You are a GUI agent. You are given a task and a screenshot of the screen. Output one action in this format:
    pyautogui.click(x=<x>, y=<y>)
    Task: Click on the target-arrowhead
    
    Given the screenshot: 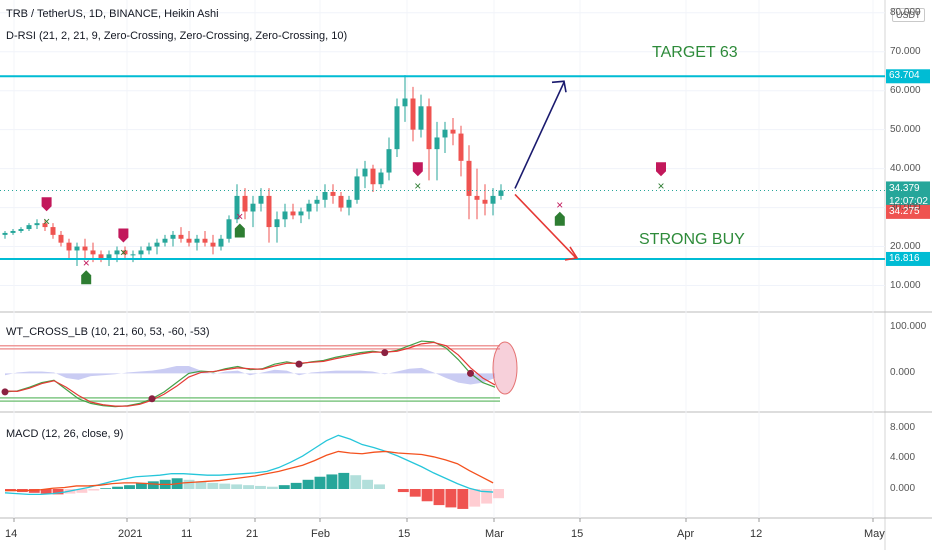 What is the action you would take?
    pyautogui.click(x=559, y=86)
    